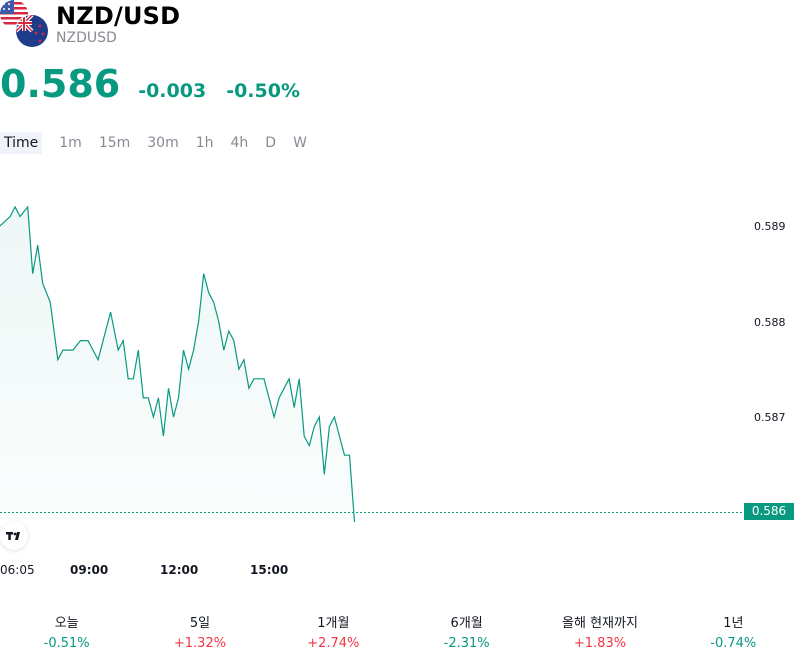 Image resolution: width=800 pixels, height=660 pixels. I want to click on price-change: -0.003, so click(172, 91).